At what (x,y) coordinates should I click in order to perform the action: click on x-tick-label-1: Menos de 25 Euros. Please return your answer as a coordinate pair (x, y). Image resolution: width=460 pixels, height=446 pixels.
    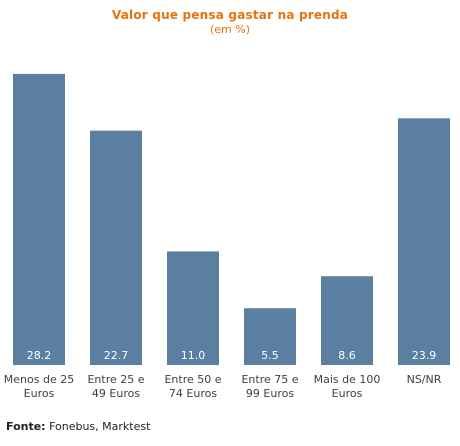
    Looking at the image, I should click on (39, 386).